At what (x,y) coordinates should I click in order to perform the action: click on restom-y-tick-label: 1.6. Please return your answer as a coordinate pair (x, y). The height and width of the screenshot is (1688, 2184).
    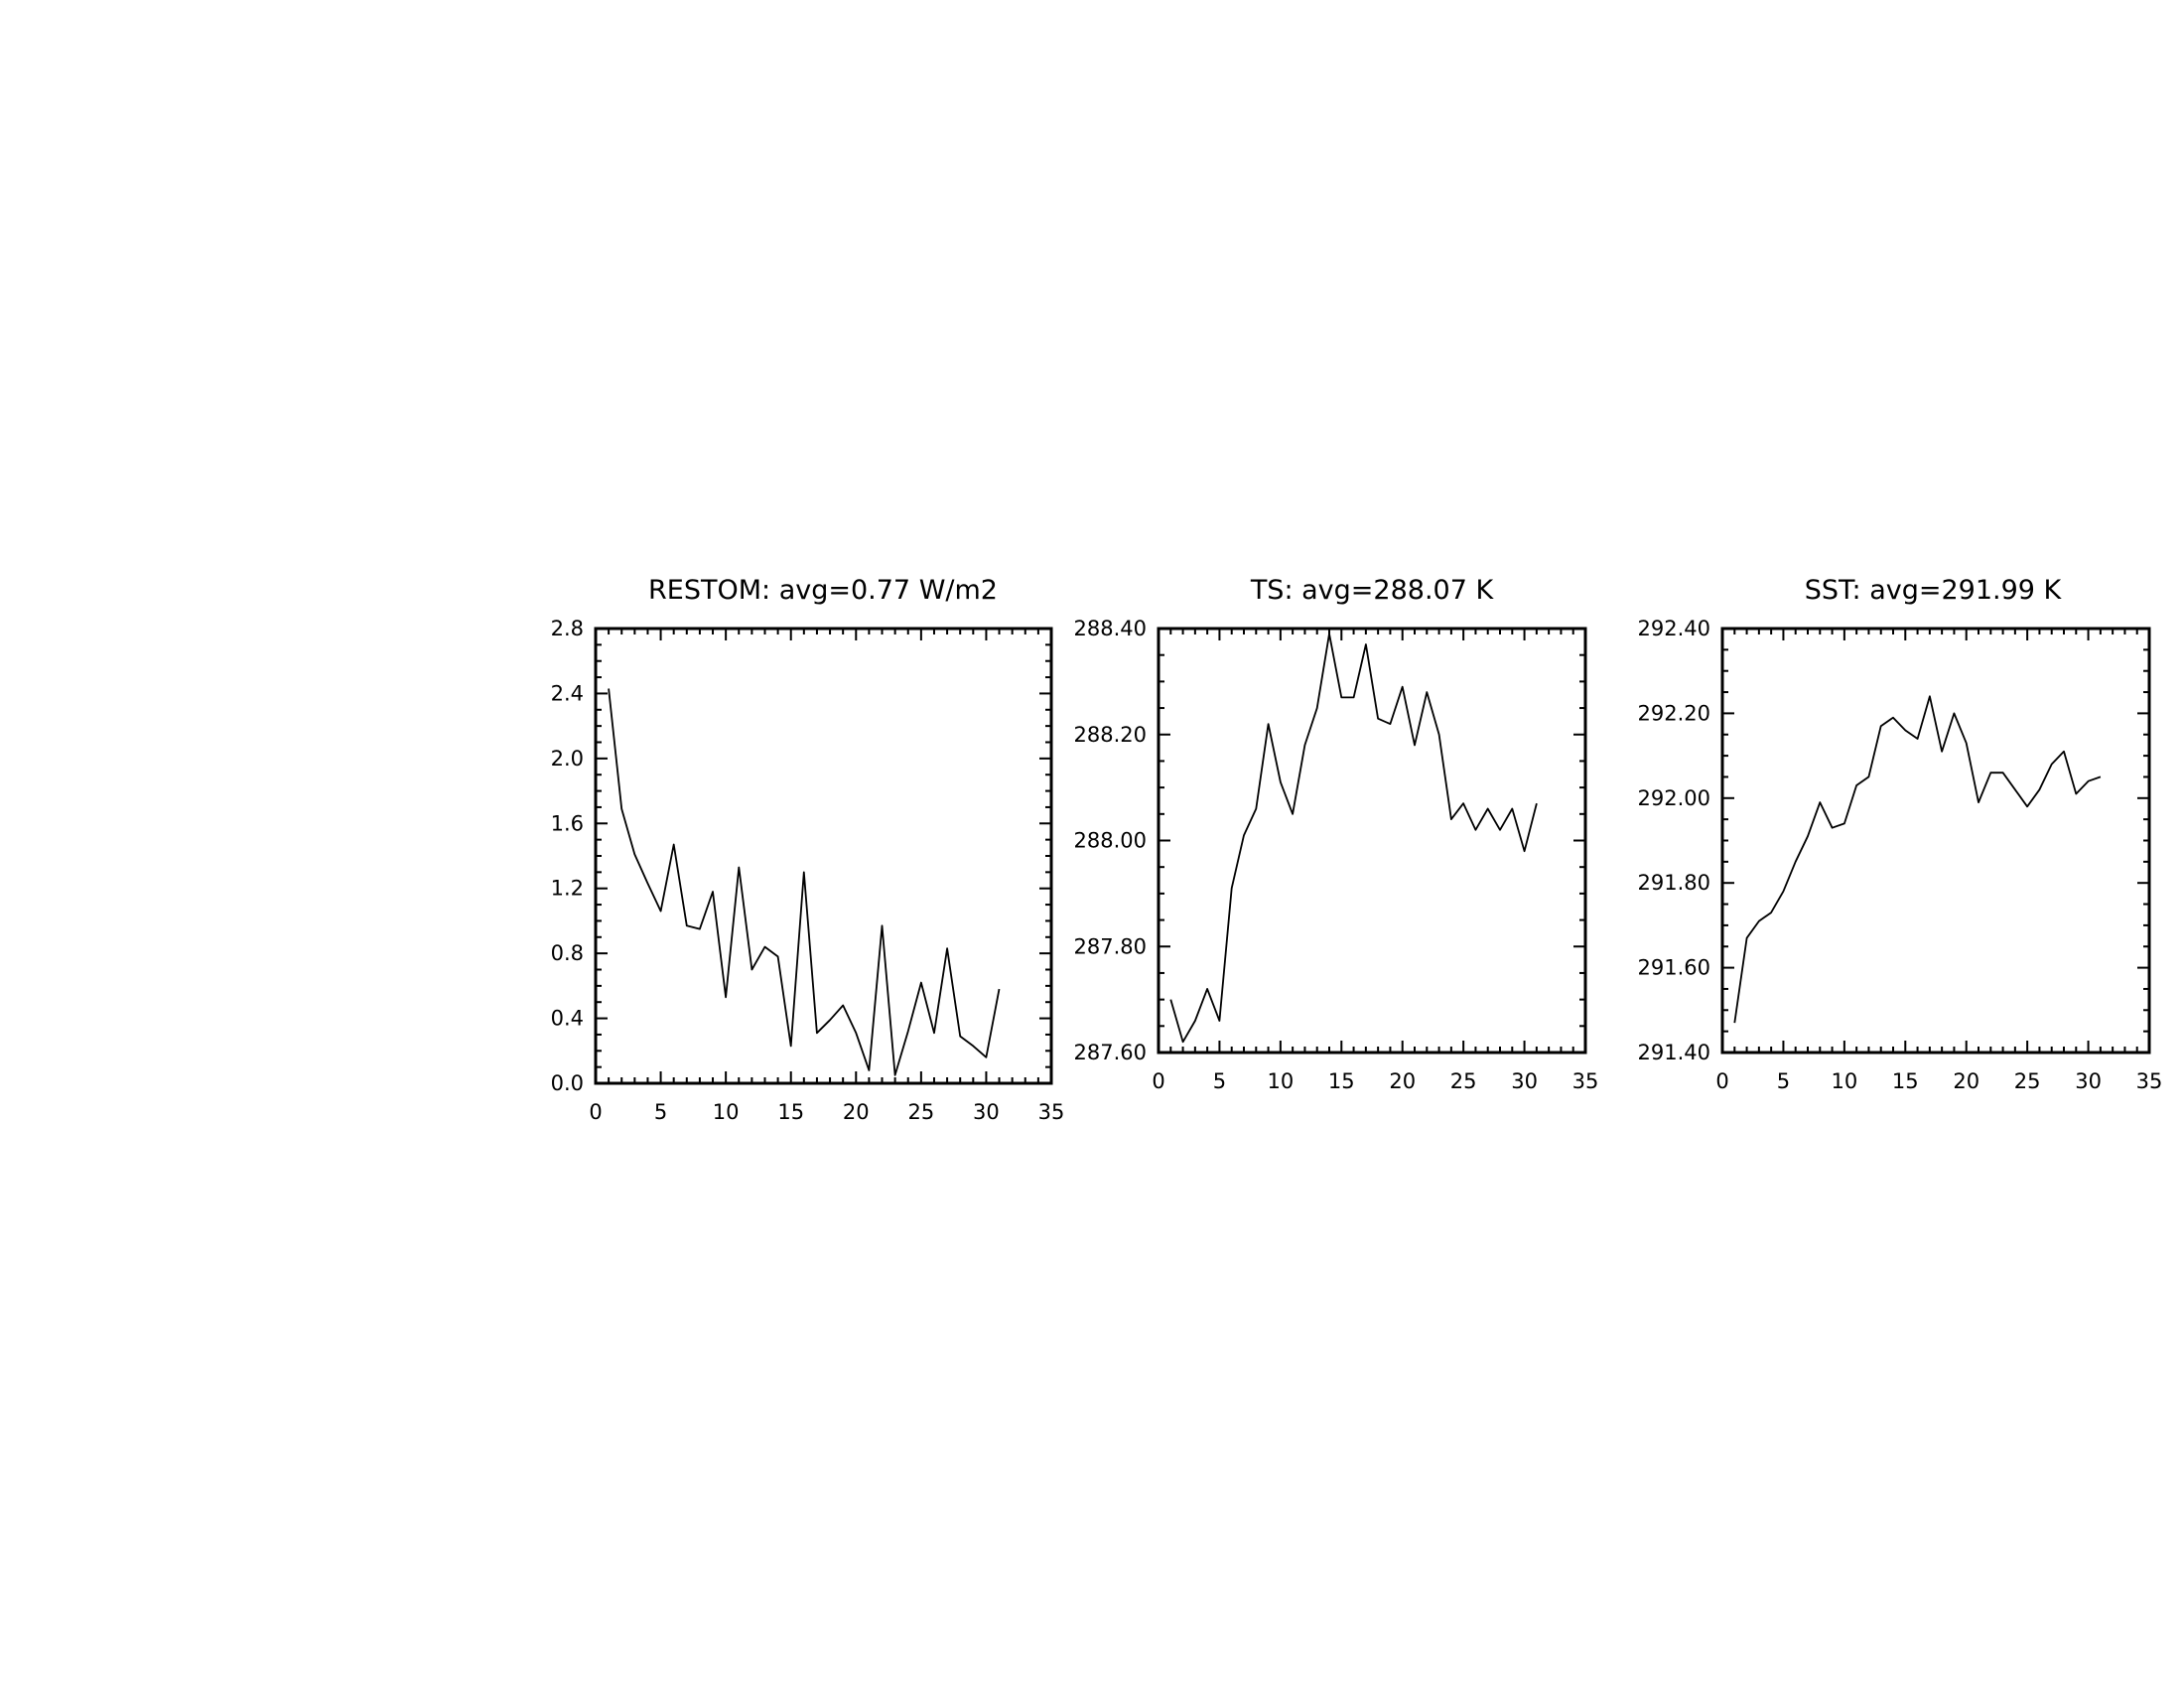
    Looking at the image, I should click on (567, 823).